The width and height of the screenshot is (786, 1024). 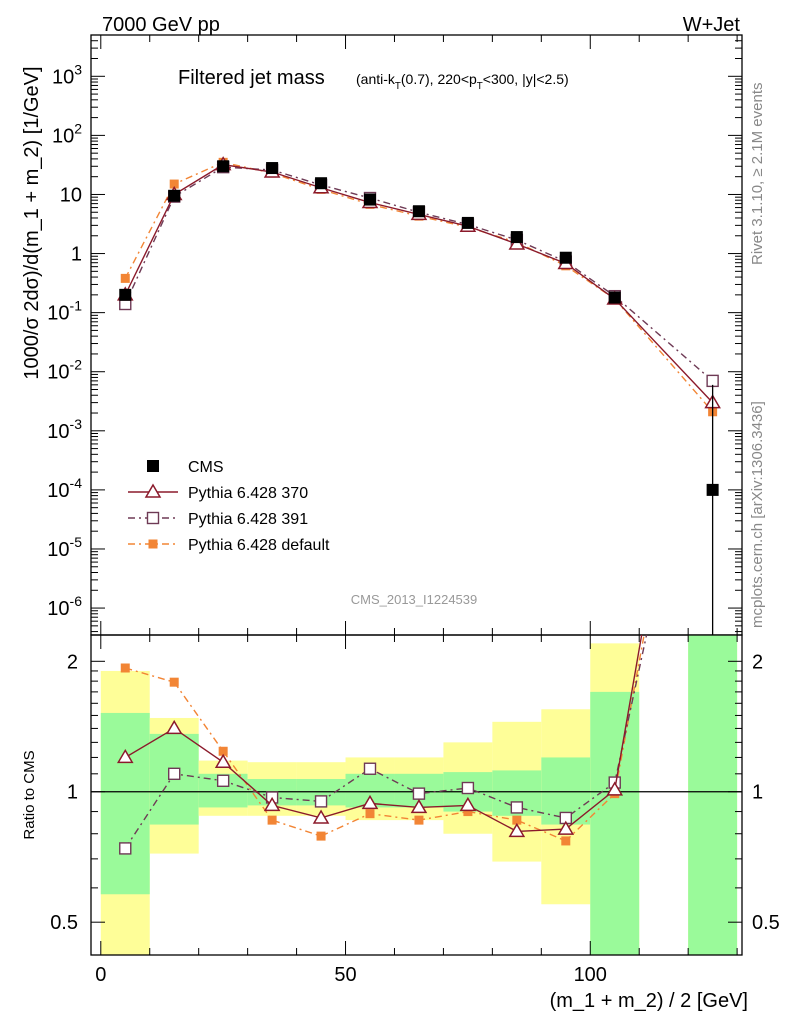 What do you see at coordinates (462, 81) in the screenshot?
I see `plot-subtitle: (anti-kT​(0.7), 220<pT​<300, |y|<2.5)` at bounding box center [462, 81].